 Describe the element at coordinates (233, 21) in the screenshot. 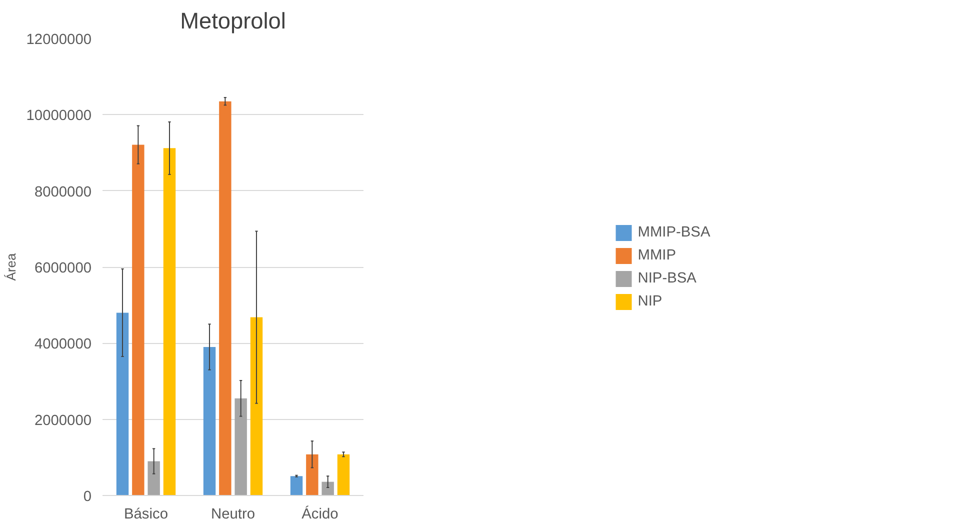

I see `chart-title: Metoprolol` at that location.